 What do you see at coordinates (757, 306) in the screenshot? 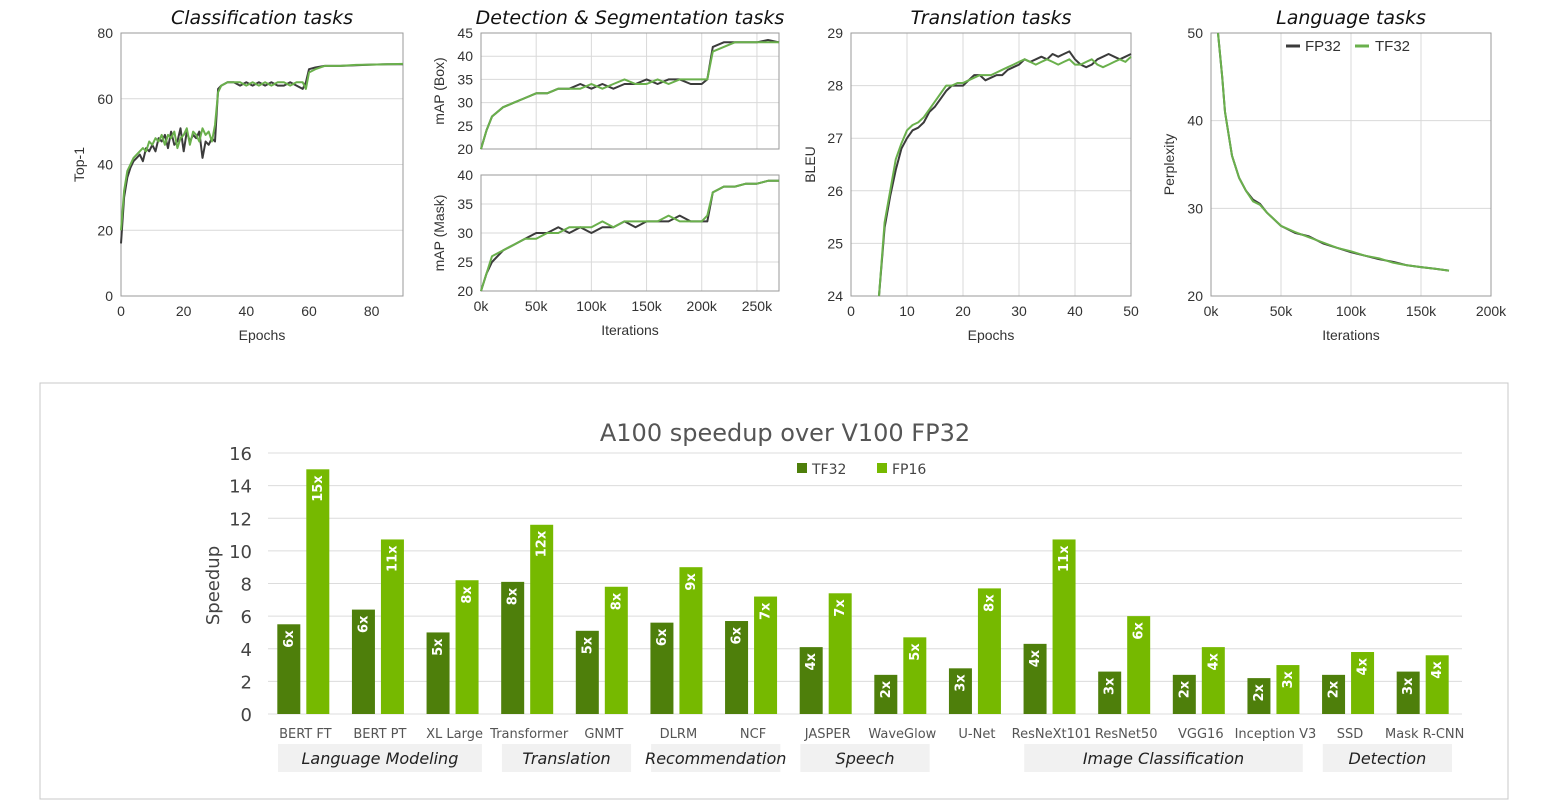
I see `x-tick-label: 250k` at bounding box center [757, 306].